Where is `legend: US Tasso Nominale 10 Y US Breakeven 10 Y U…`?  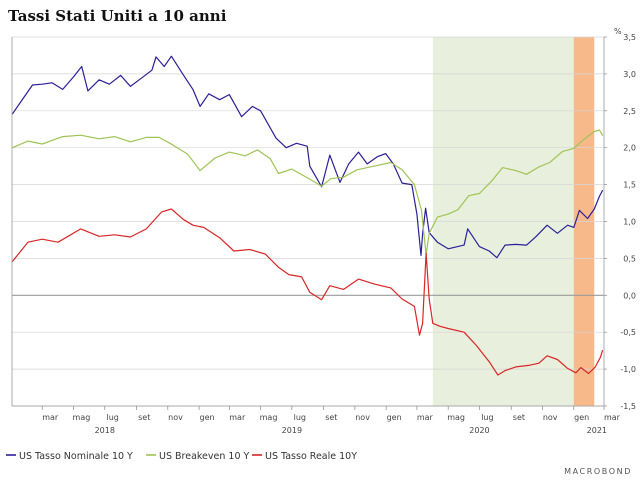 legend: US Tasso Nominale 10 Y US Breakeven 10 Y U… is located at coordinates (181, 456).